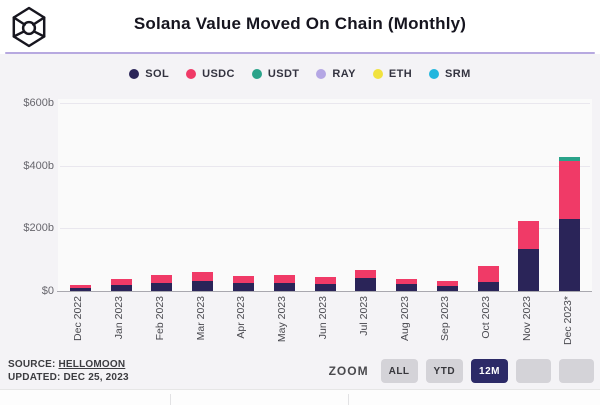  I want to click on bar-may-2023, so click(284, 282).